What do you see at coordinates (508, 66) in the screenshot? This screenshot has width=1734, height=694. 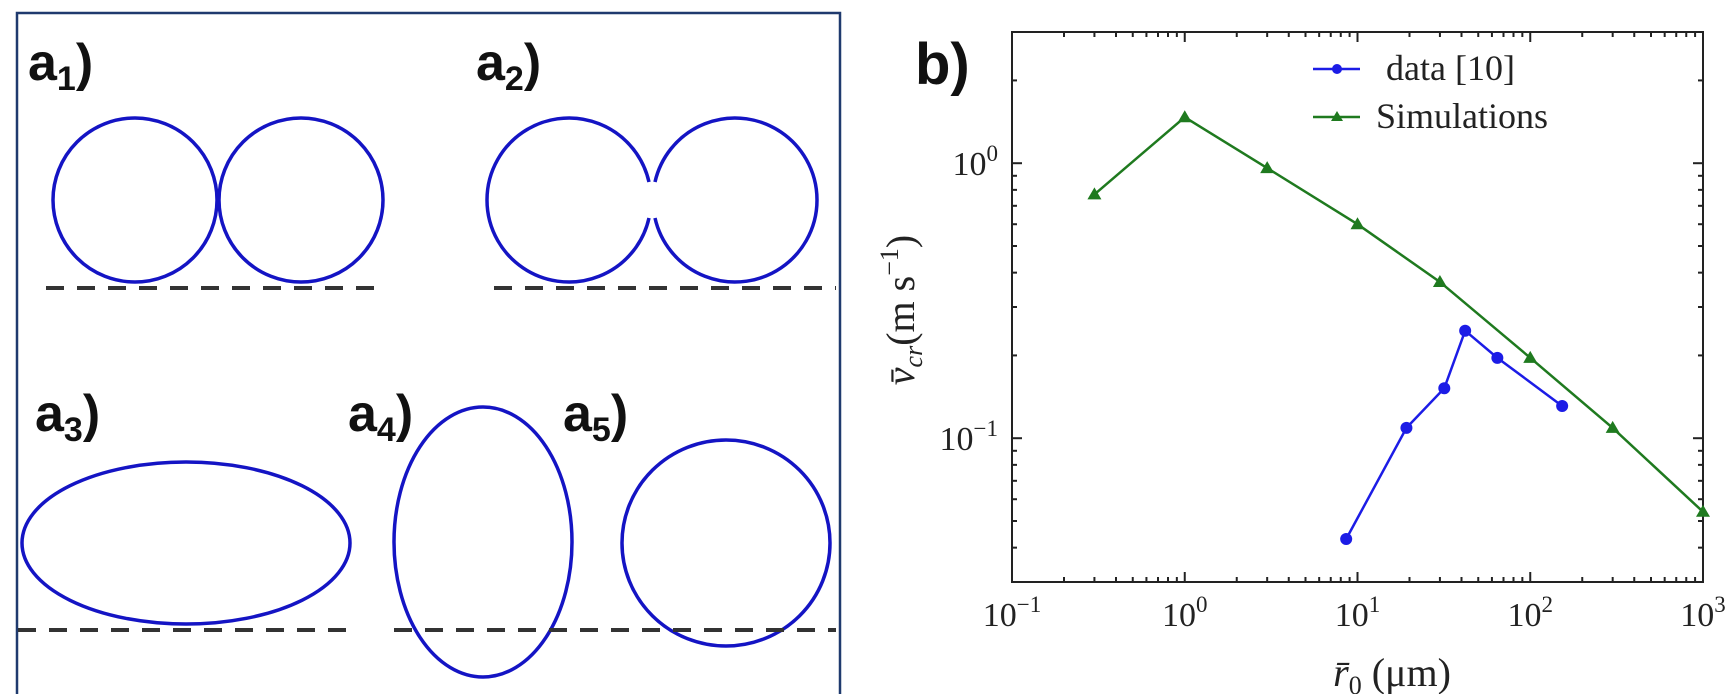 I see `panel-label-a2: a2)` at bounding box center [508, 66].